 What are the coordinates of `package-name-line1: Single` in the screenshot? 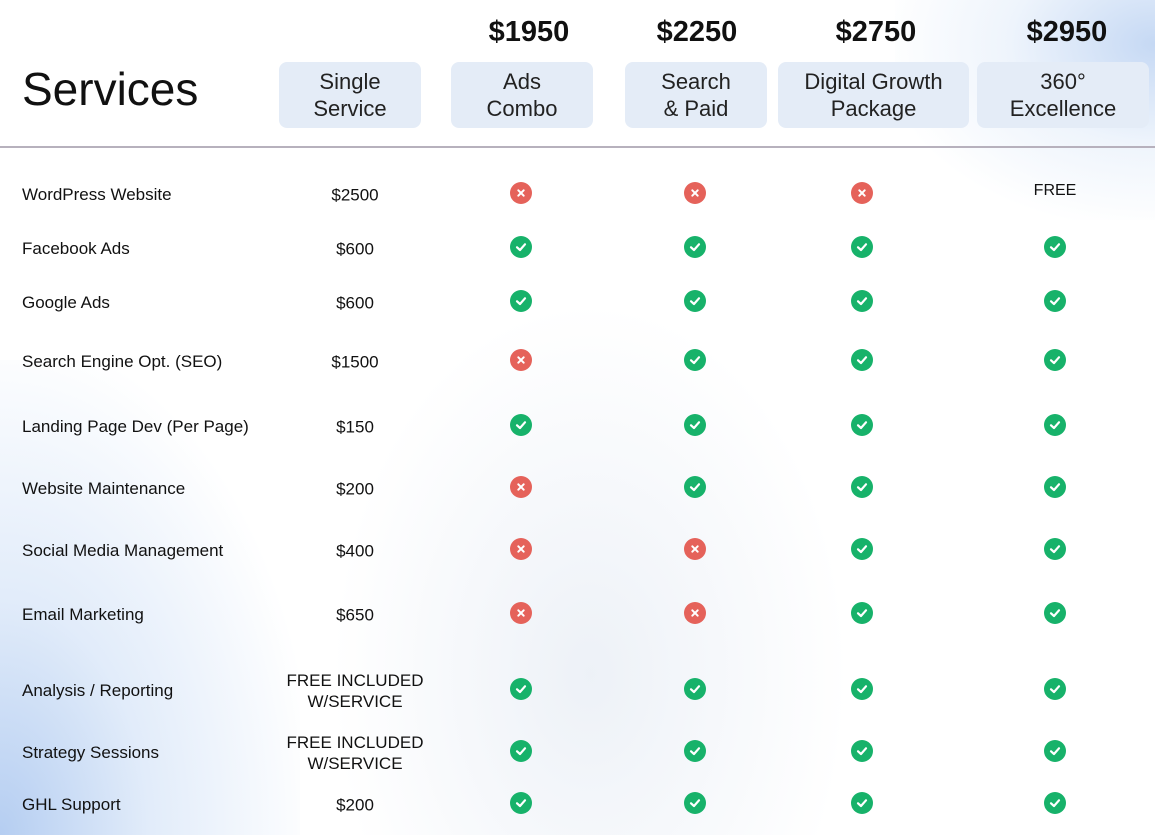 It's located at (350, 81).